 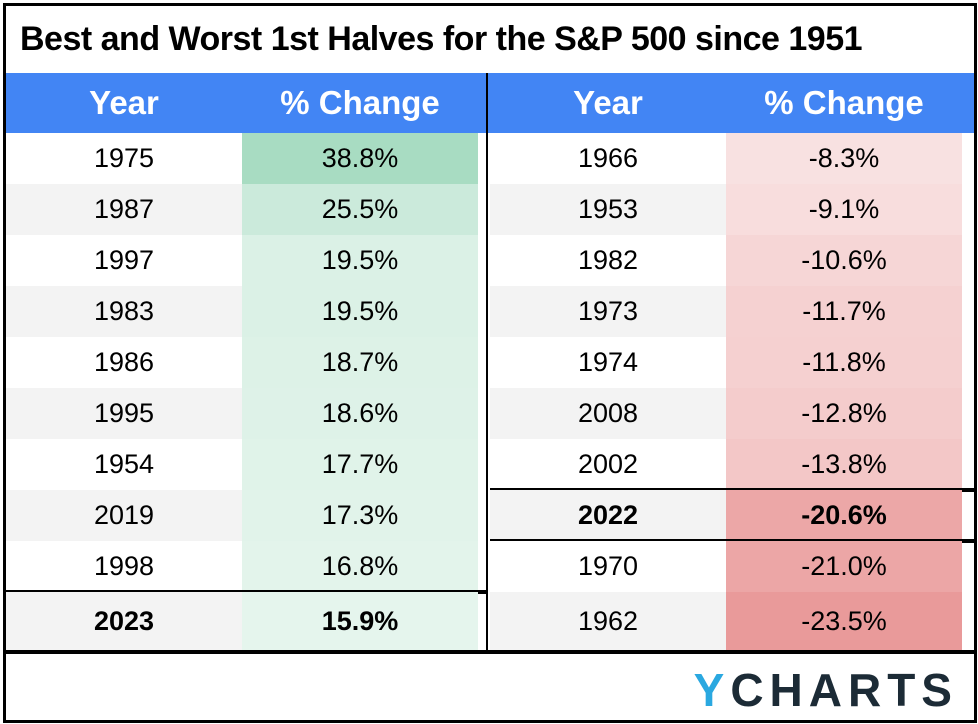 I want to click on best-year-cell: 1954, so click(x=124, y=464).